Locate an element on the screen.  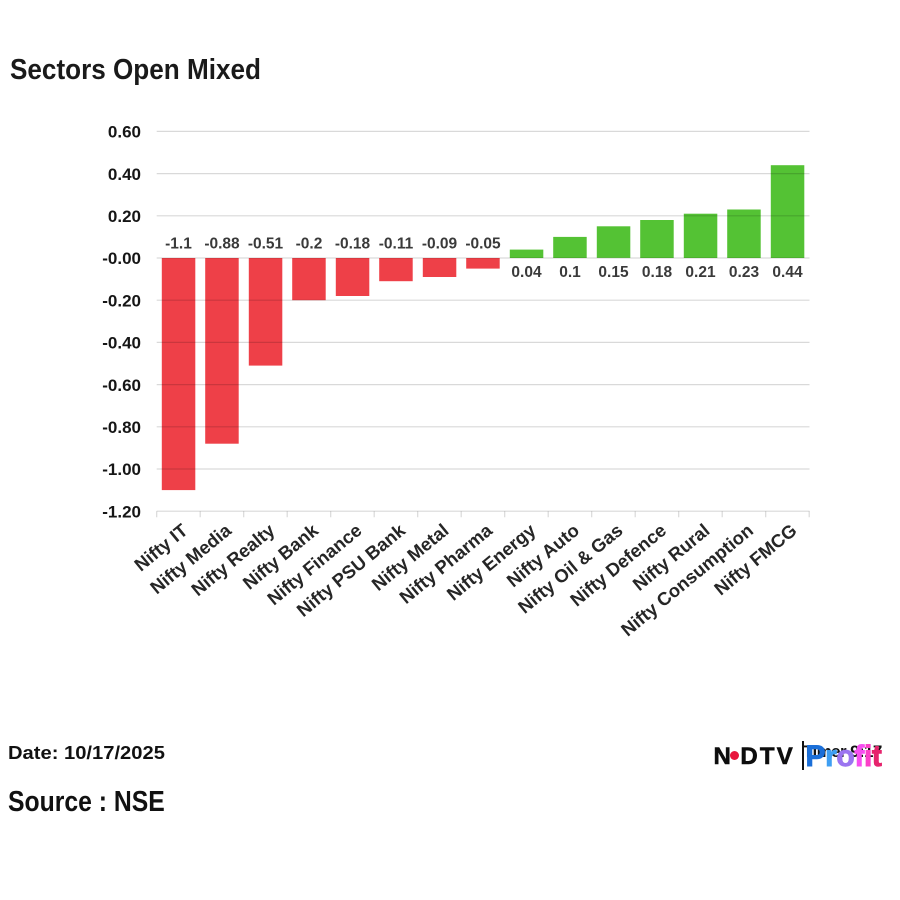
svg-text: 0.21 is located at coordinates (700, 272).